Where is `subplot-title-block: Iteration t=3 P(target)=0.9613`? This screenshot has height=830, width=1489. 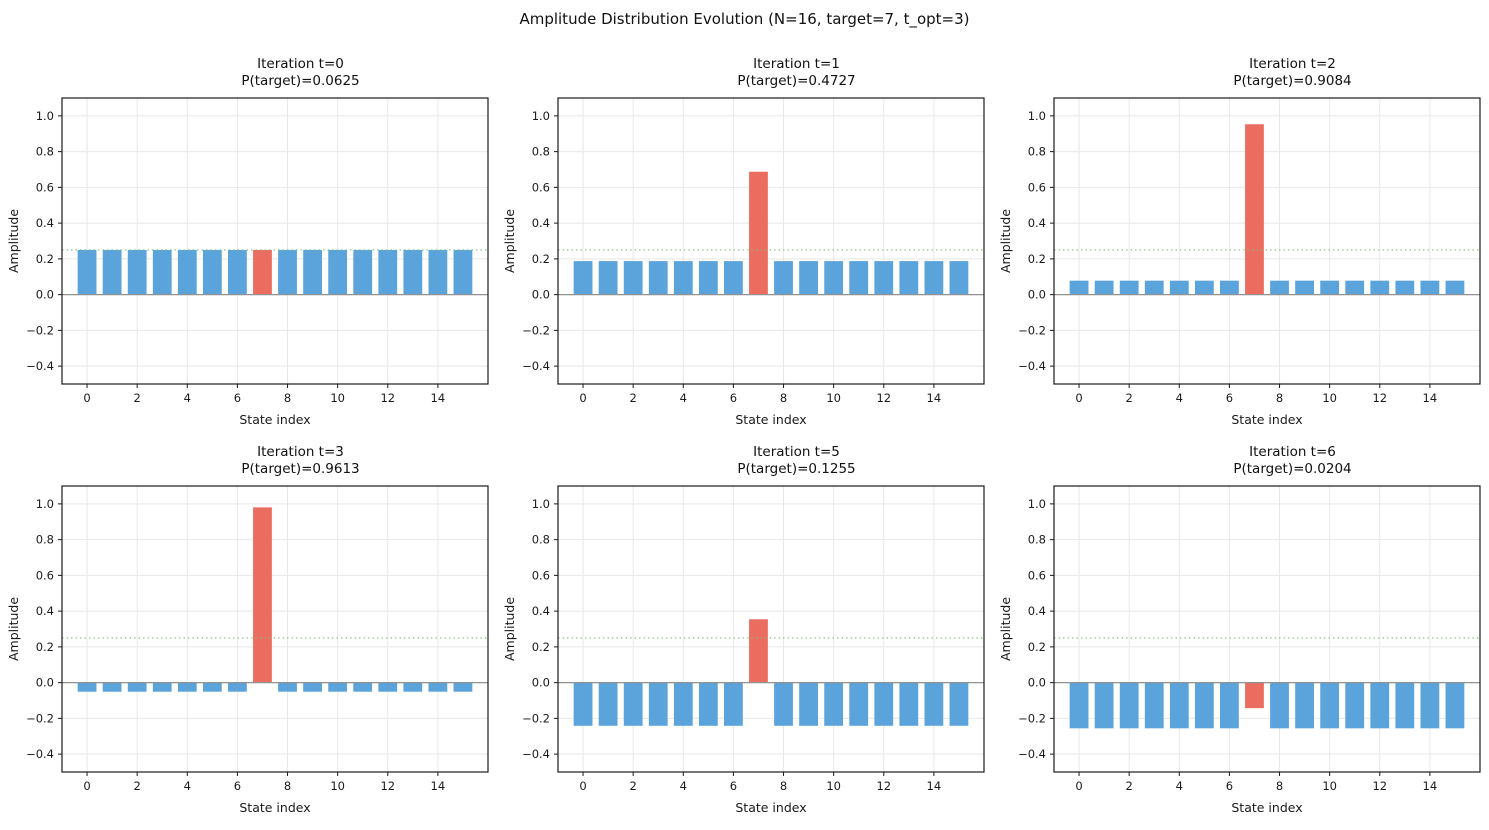
subplot-title-block: Iteration t=3 P(target)=0.9613 is located at coordinates (301, 461).